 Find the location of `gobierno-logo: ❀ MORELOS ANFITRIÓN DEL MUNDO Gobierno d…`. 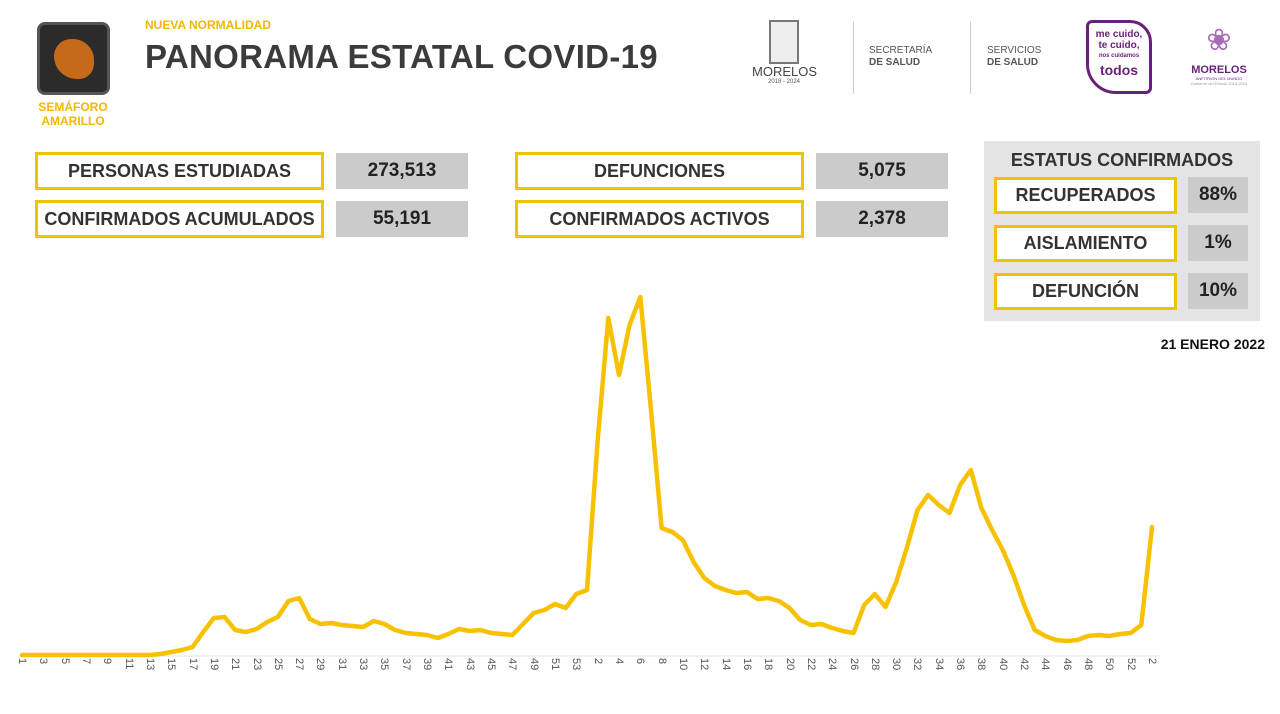

gobierno-logo: ❀ MORELOS ANFITRIÓN DEL MUNDO Gobierno d… is located at coordinates (1219, 52).